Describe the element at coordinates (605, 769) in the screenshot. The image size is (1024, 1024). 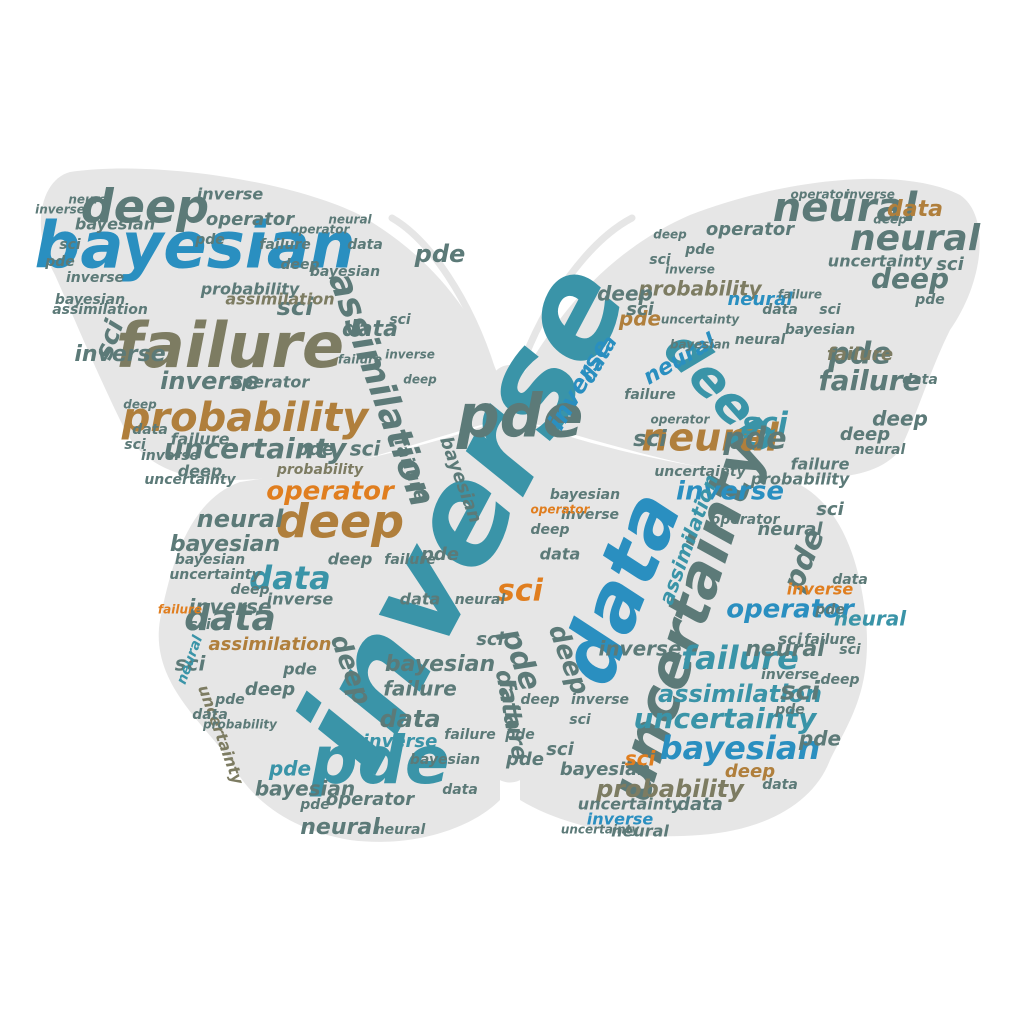
I see `word-bayesian-6: bayesian` at that location.